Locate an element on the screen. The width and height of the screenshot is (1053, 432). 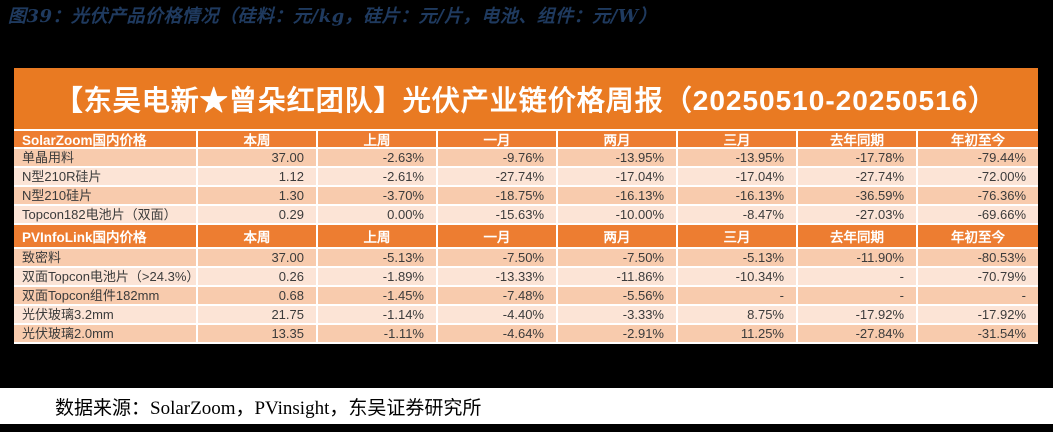
table-row: 双面Topcon组件182mm 0.68 -1.45% -7.48% -5.56% - - - is located at coordinates (526, 296).